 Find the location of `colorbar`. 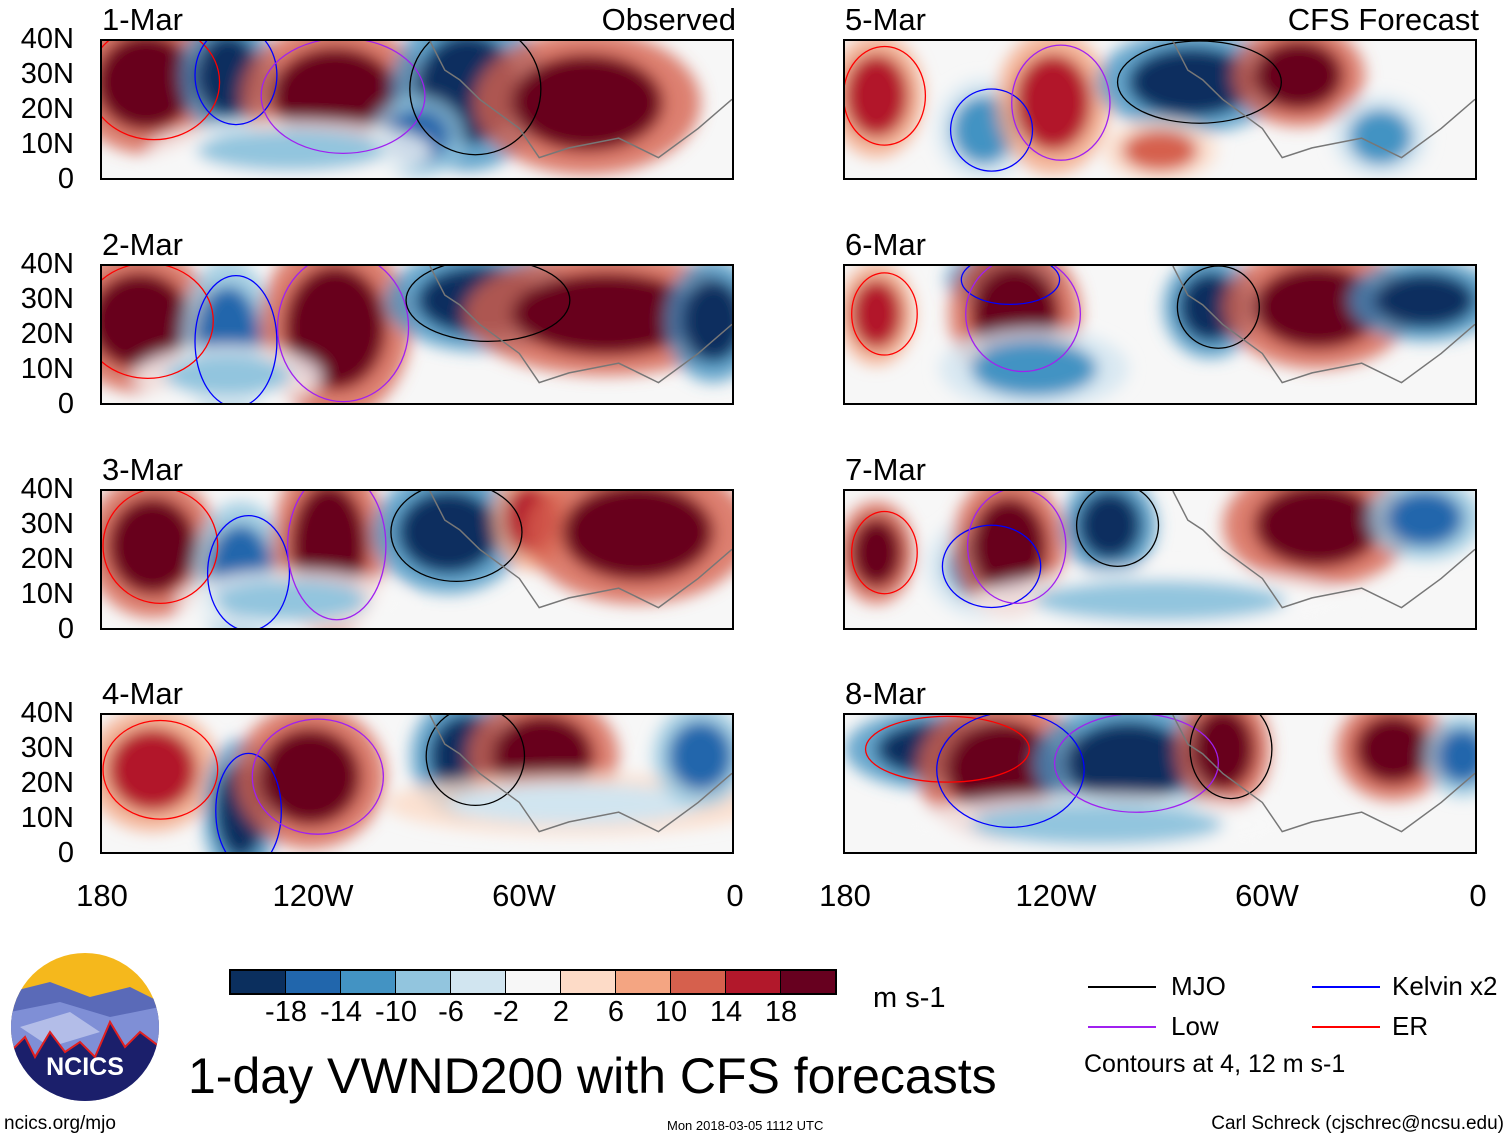

colorbar is located at coordinates (533, 982).